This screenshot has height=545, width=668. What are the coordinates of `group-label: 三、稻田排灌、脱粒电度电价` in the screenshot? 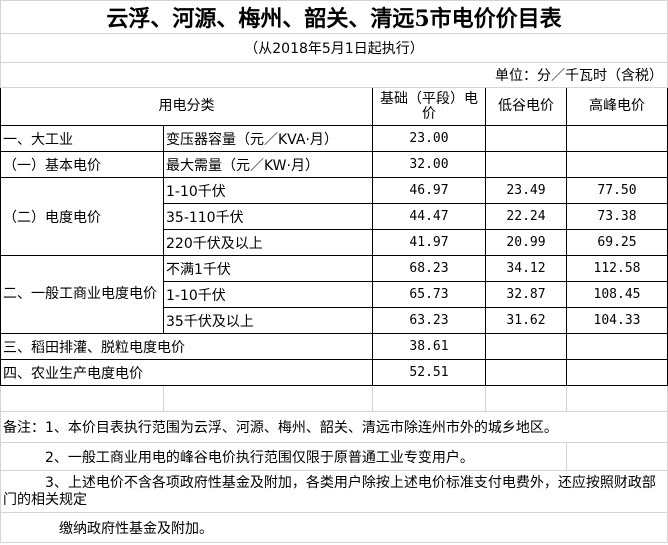 It's located at (186, 346).